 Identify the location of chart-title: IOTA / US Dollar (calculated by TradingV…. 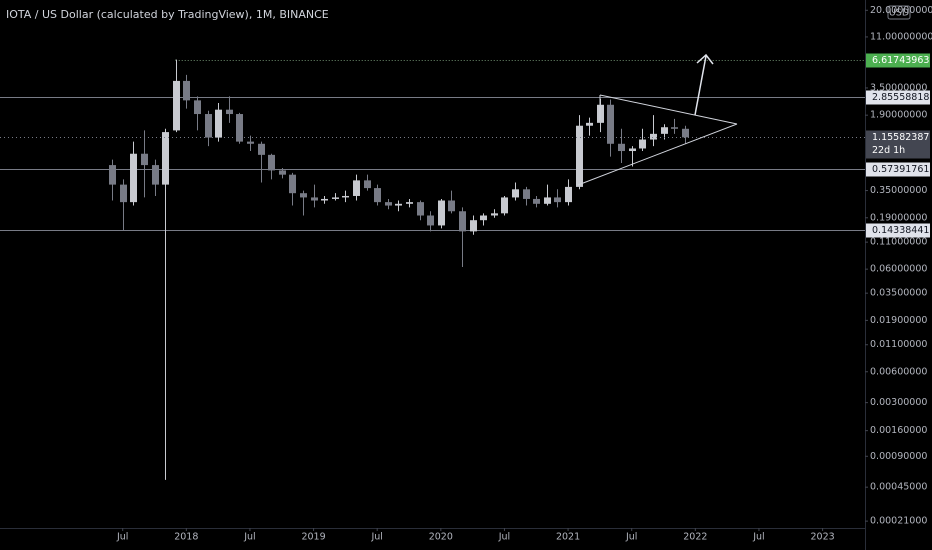
(167, 14).